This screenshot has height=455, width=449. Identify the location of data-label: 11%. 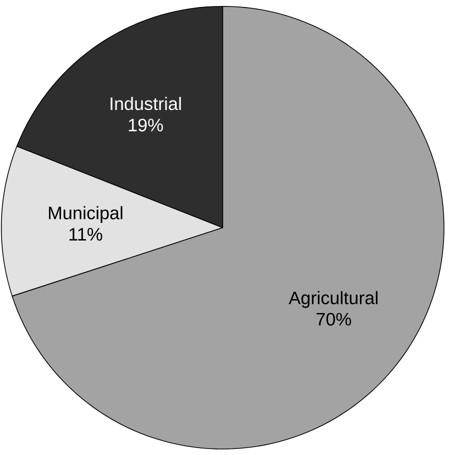
(86, 234).